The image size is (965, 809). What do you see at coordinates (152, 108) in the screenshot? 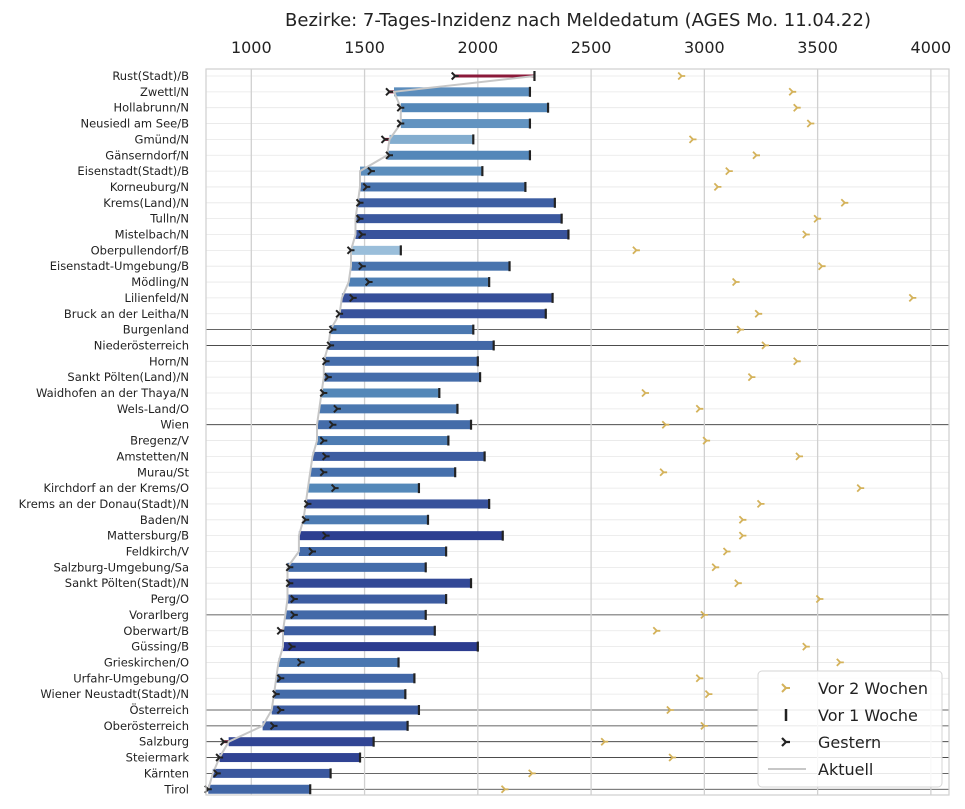
I see `y-tick-label: Hollabrunn/N` at bounding box center [152, 108].